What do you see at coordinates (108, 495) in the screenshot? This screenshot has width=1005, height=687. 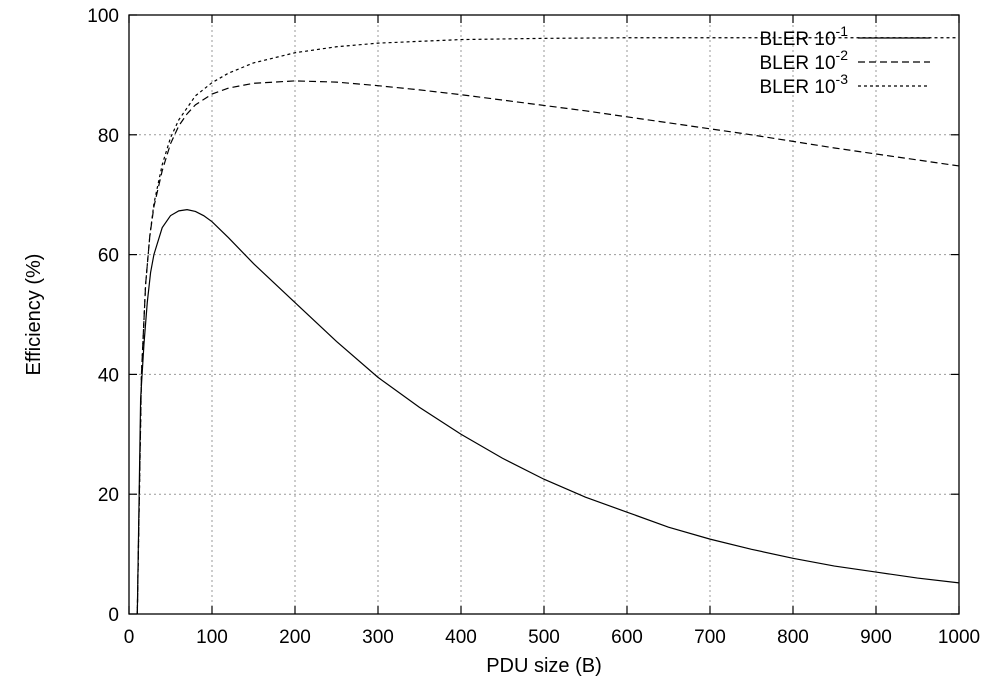 I see `y-tick-label: 20` at bounding box center [108, 495].